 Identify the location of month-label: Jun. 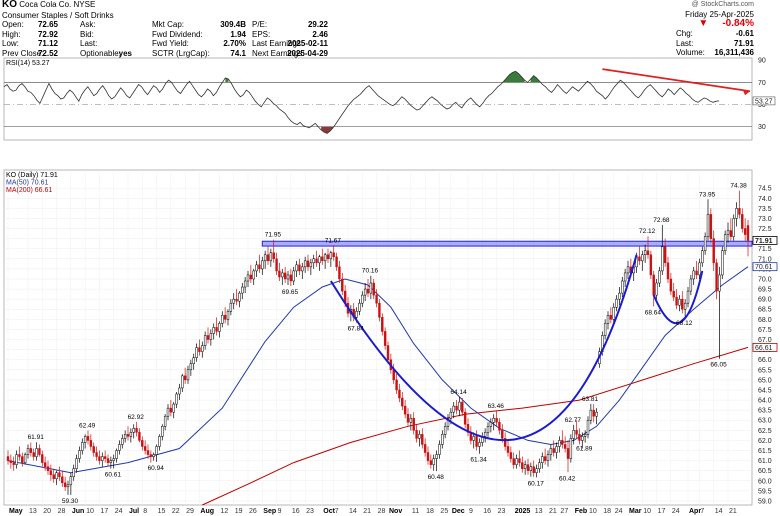
(78, 511).